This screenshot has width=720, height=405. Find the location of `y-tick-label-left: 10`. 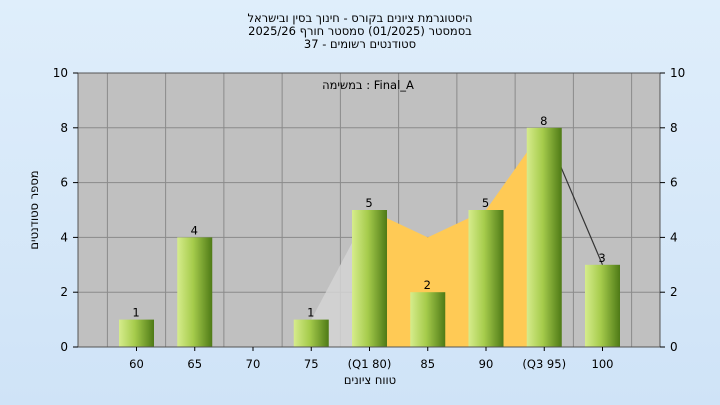

y-tick-label-left: 10 is located at coordinates (60, 73).